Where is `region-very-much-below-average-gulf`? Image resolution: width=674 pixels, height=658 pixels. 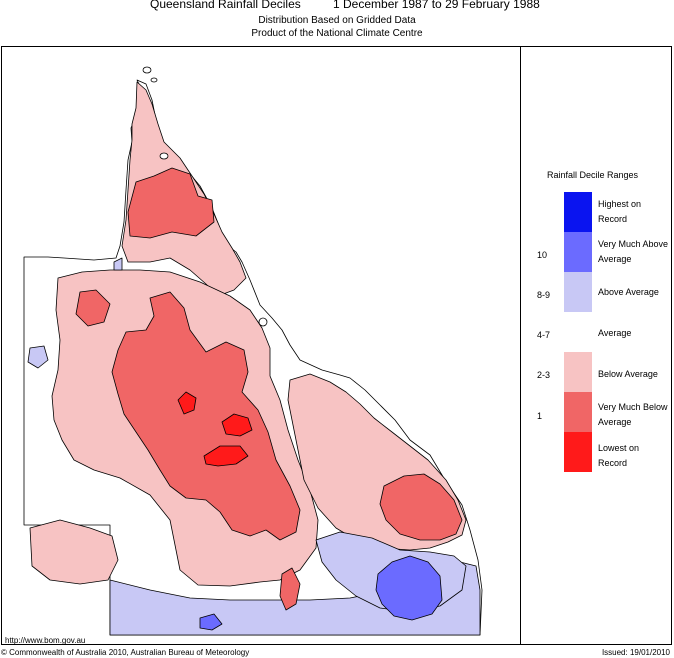 region-very-much-below-average-gulf is located at coordinates (93, 308).